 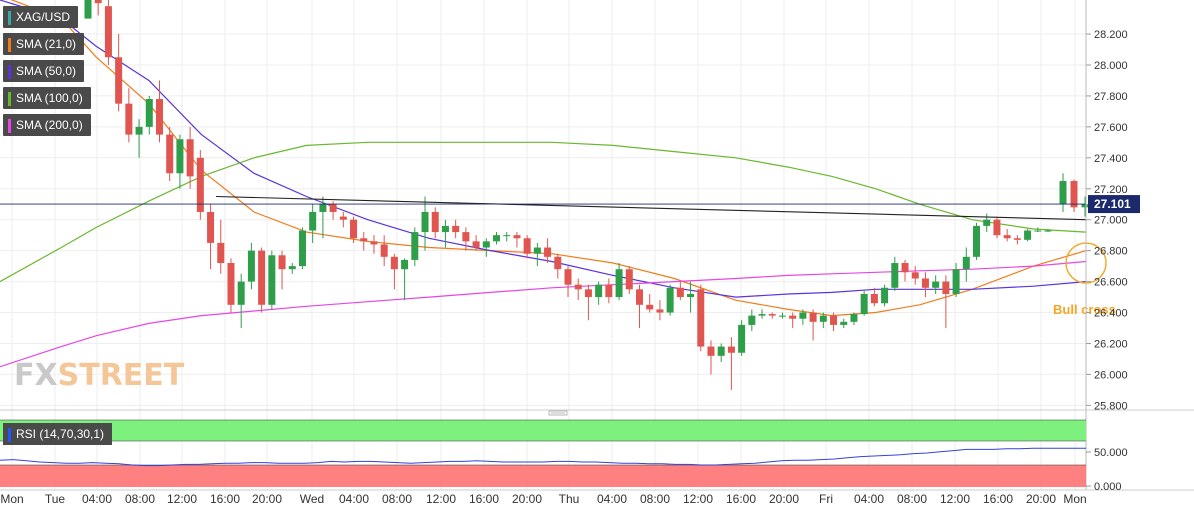 I want to click on rsi-overbought-zone, so click(x=543, y=430).